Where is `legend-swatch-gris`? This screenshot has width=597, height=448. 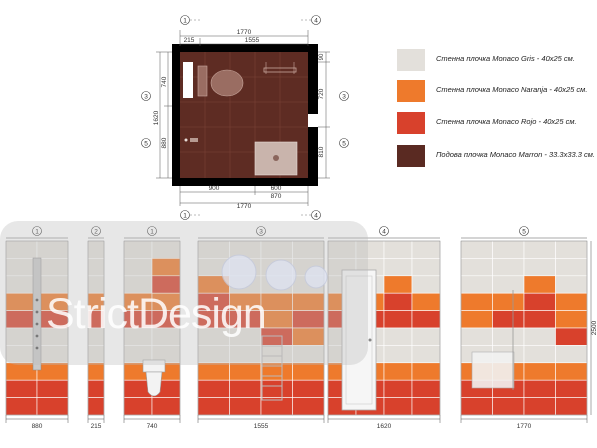 legend-swatch-gris is located at coordinates (411, 60).